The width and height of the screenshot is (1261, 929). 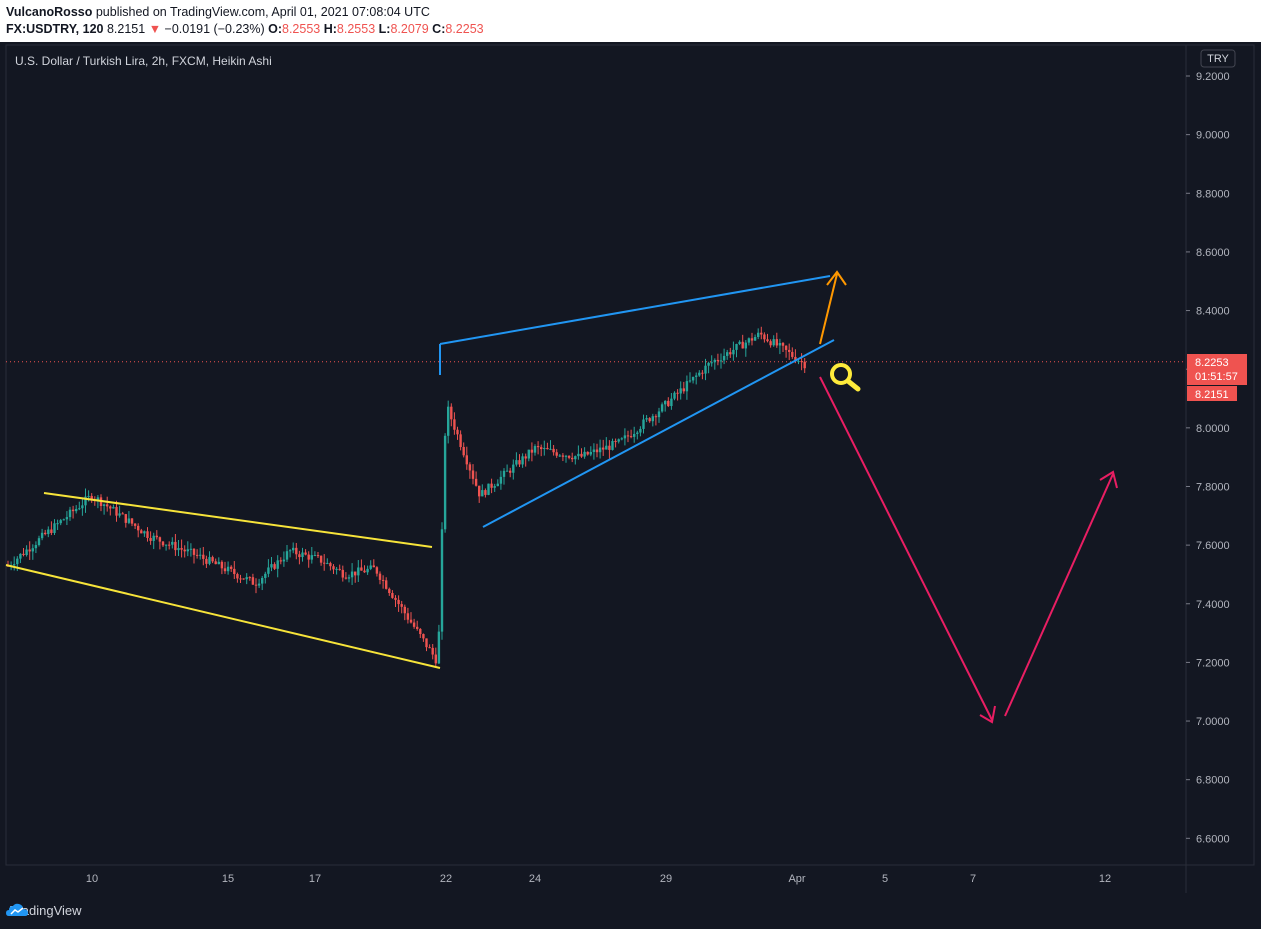 I want to click on rebound-arrow, so click(x=1059, y=595).